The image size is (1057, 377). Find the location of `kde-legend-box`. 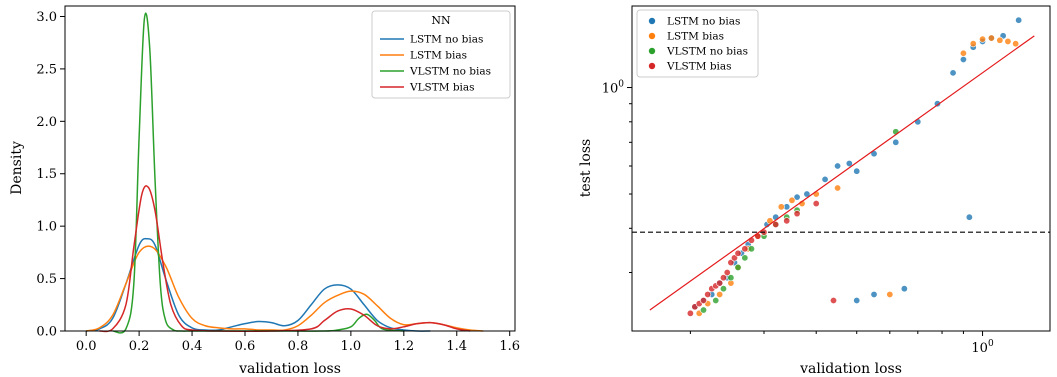

kde-legend-box is located at coordinates (441, 54).